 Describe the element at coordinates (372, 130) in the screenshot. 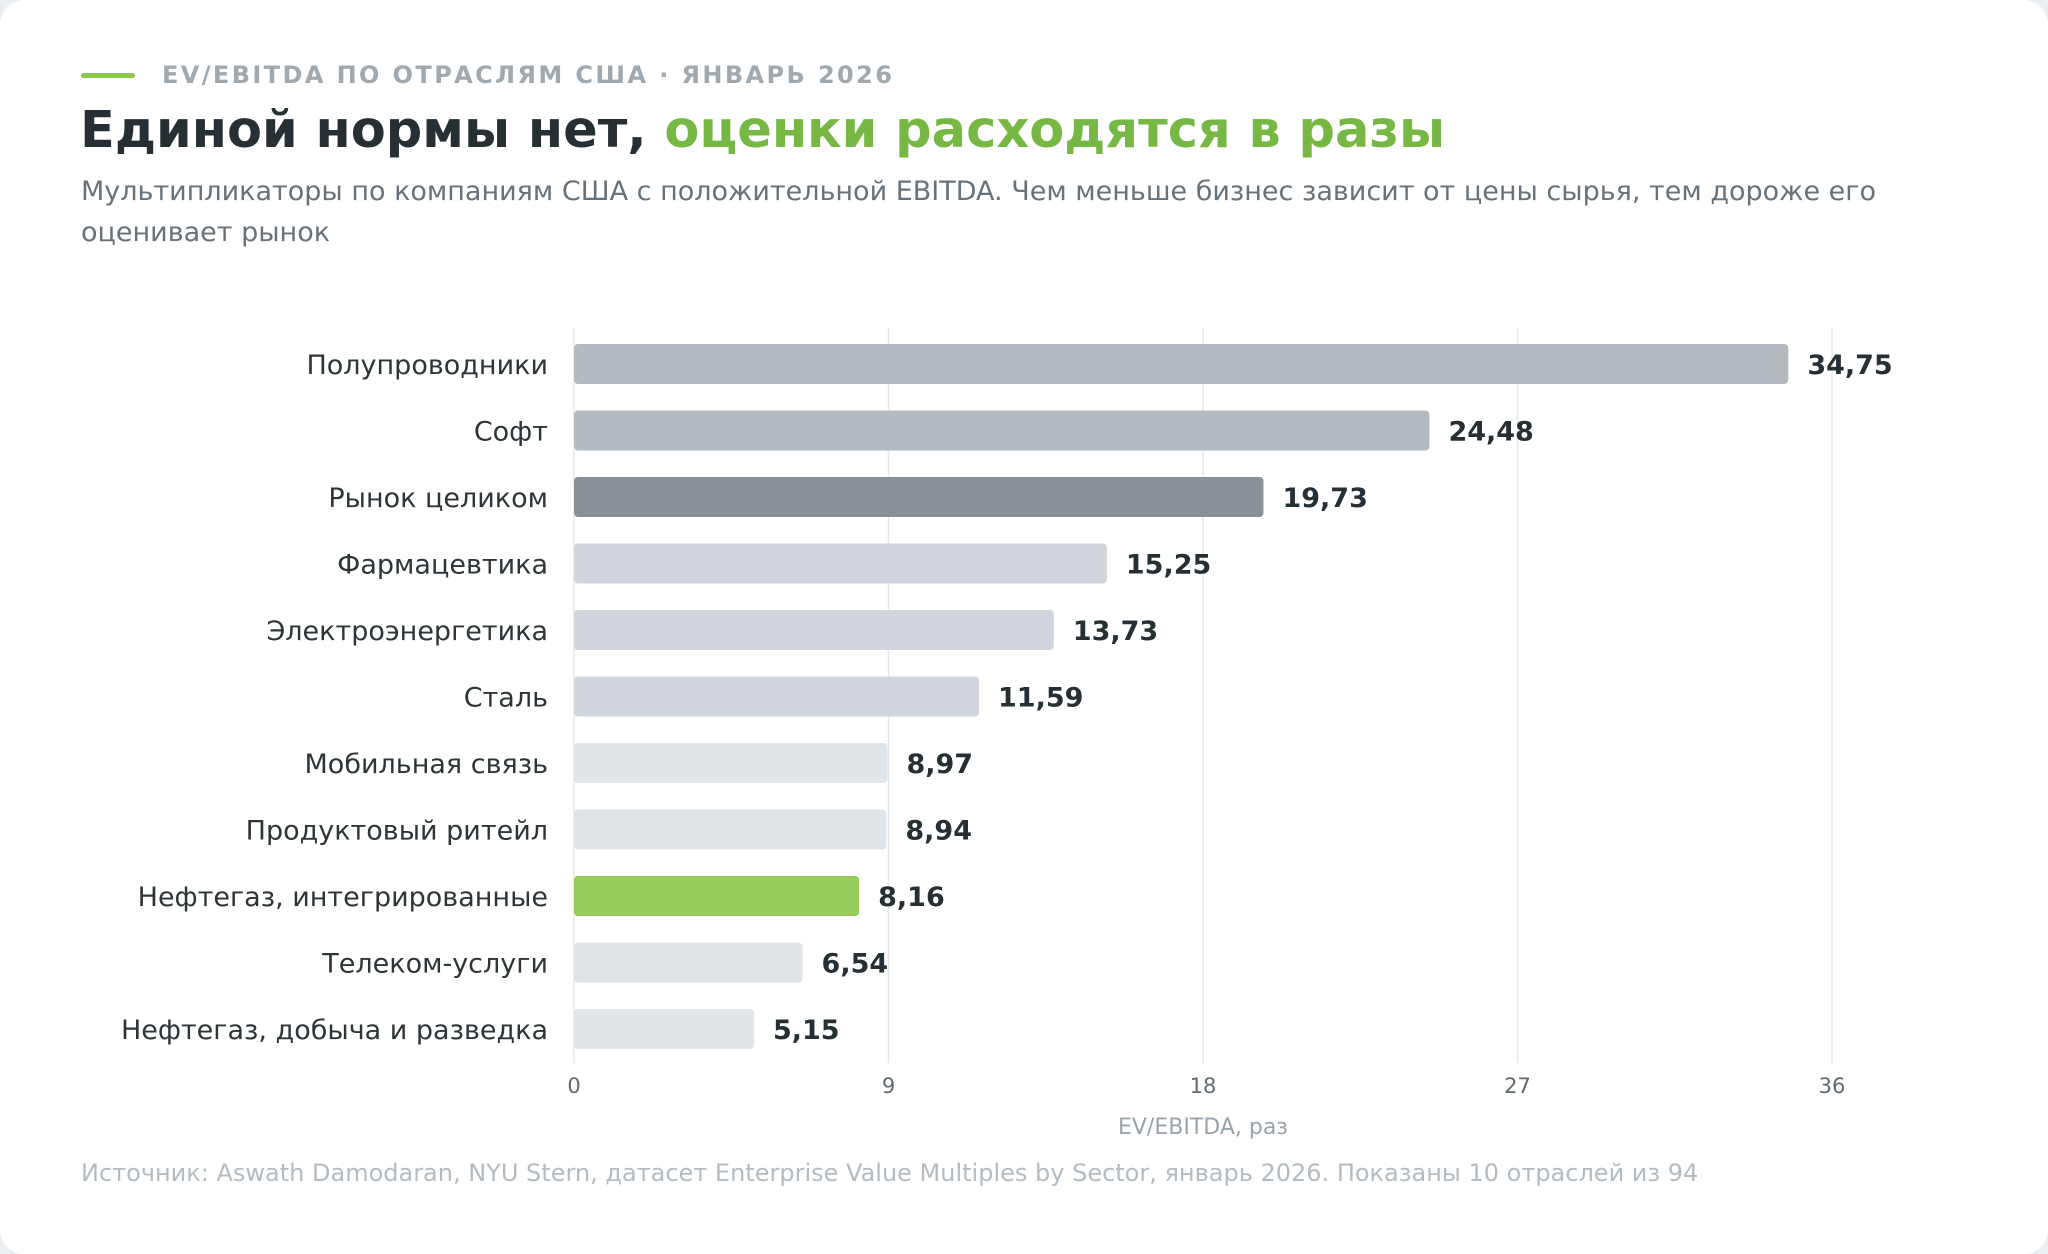

I see `title-main: Единой нормы нет,` at that location.